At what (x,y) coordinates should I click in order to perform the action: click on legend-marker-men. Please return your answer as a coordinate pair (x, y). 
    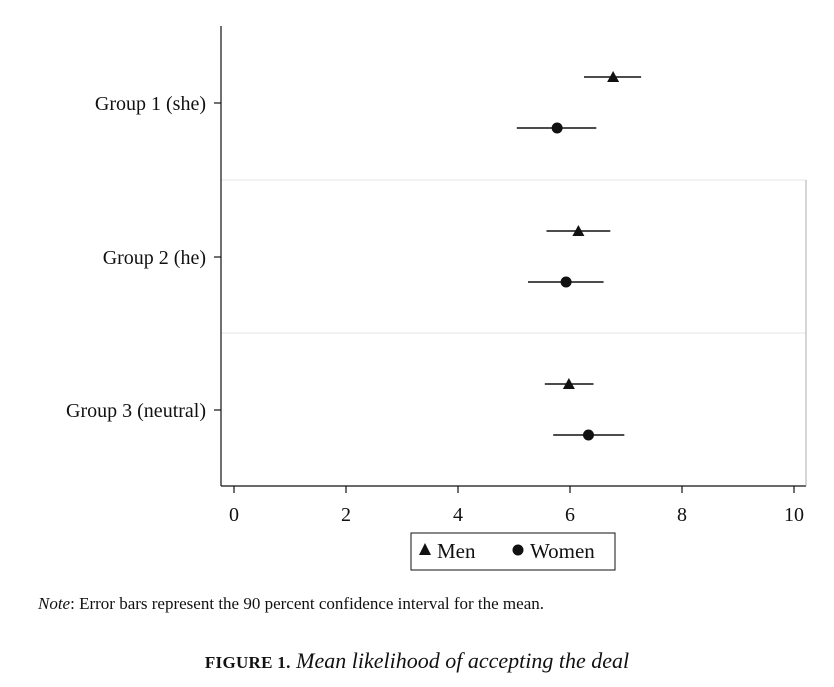
    Looking at the image, I should click on (425, 549).